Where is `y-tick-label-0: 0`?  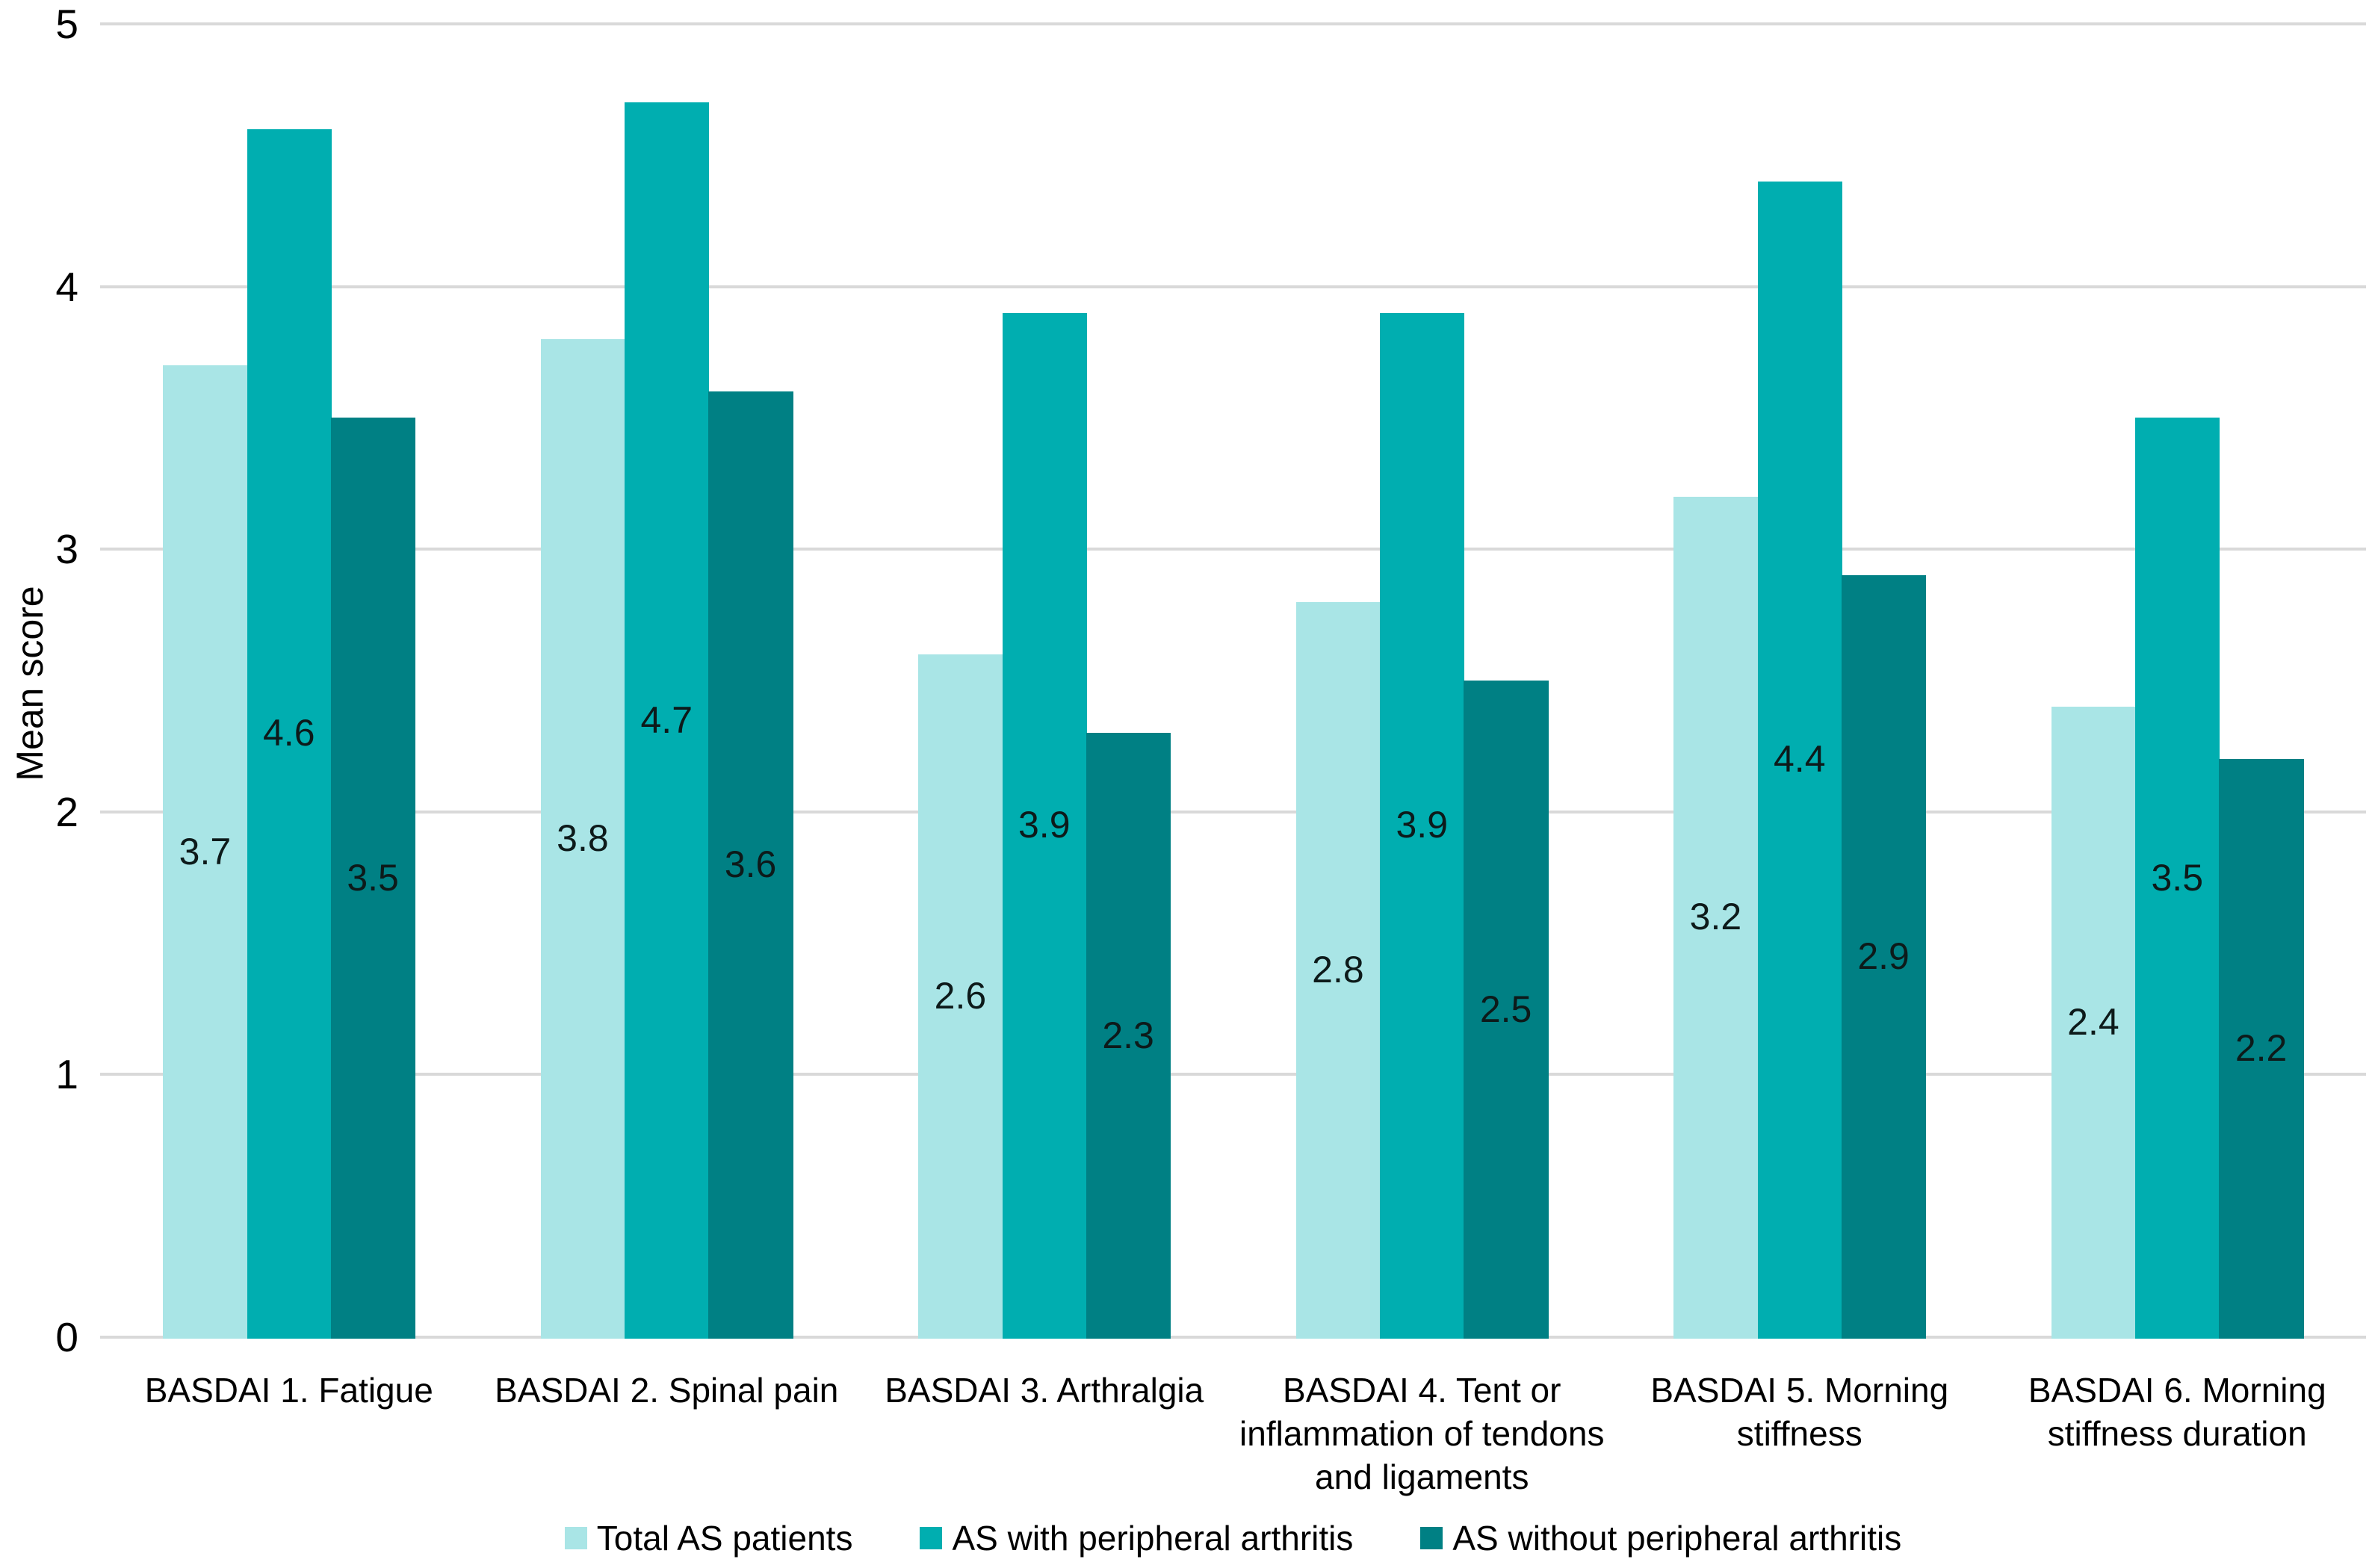 y-tick-label-0: 0 is located at coordinates (66, 1337).